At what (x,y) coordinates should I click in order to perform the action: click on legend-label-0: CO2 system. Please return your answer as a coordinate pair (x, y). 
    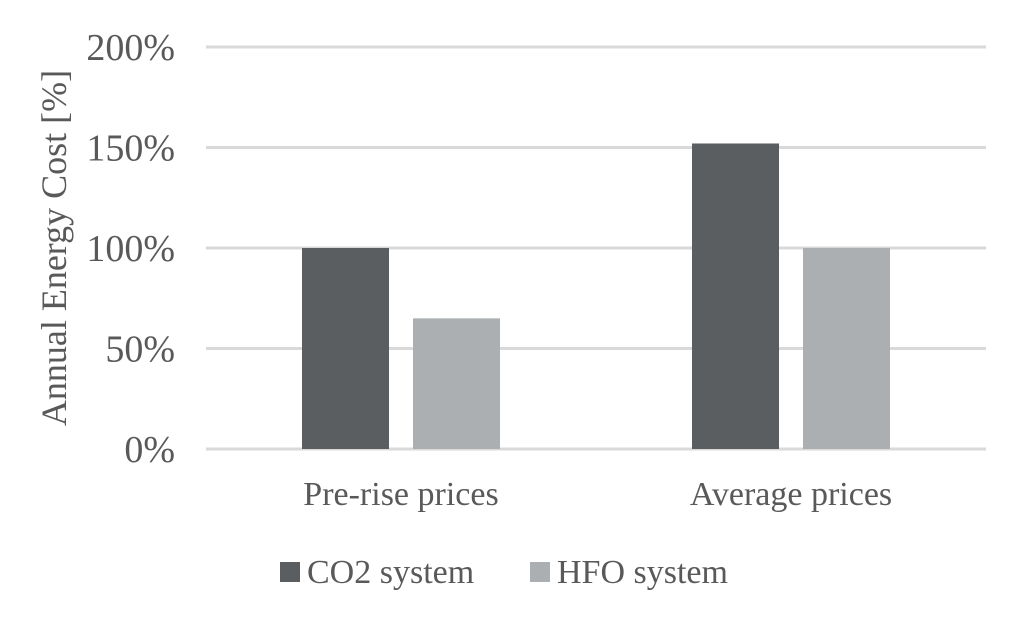
    Looking at the image, I should click on (390, 572).